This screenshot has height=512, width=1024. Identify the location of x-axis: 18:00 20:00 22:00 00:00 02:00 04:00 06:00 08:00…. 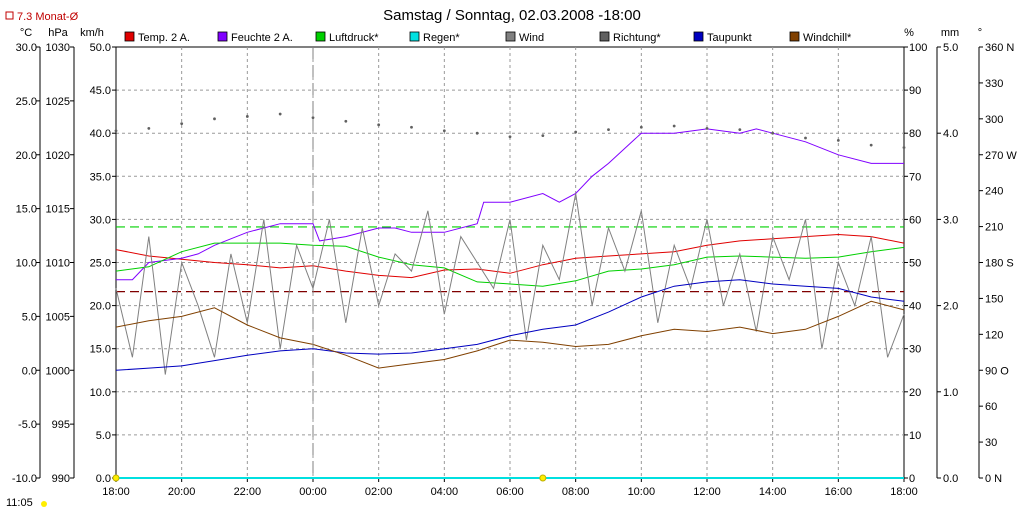
(510, 488).